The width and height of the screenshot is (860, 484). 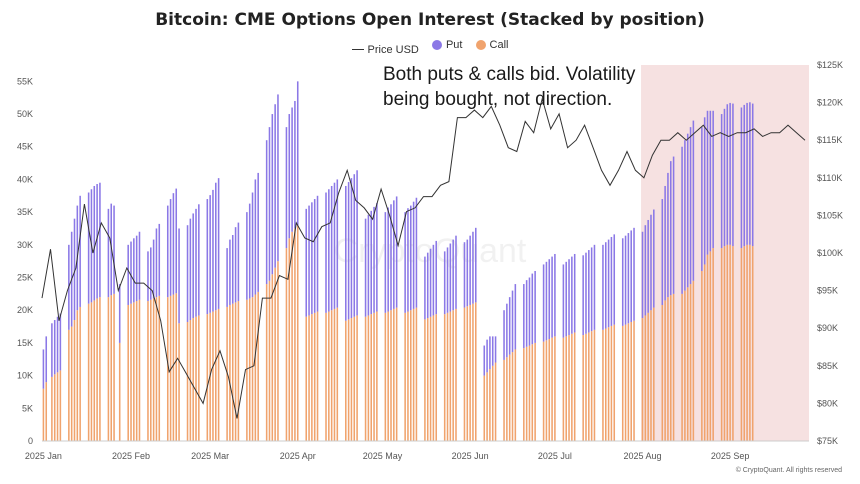 What do you see at coordinates (454, 45) in the screenshot?
I see `legend-label-put: Put` at bounding box center [454, 45].